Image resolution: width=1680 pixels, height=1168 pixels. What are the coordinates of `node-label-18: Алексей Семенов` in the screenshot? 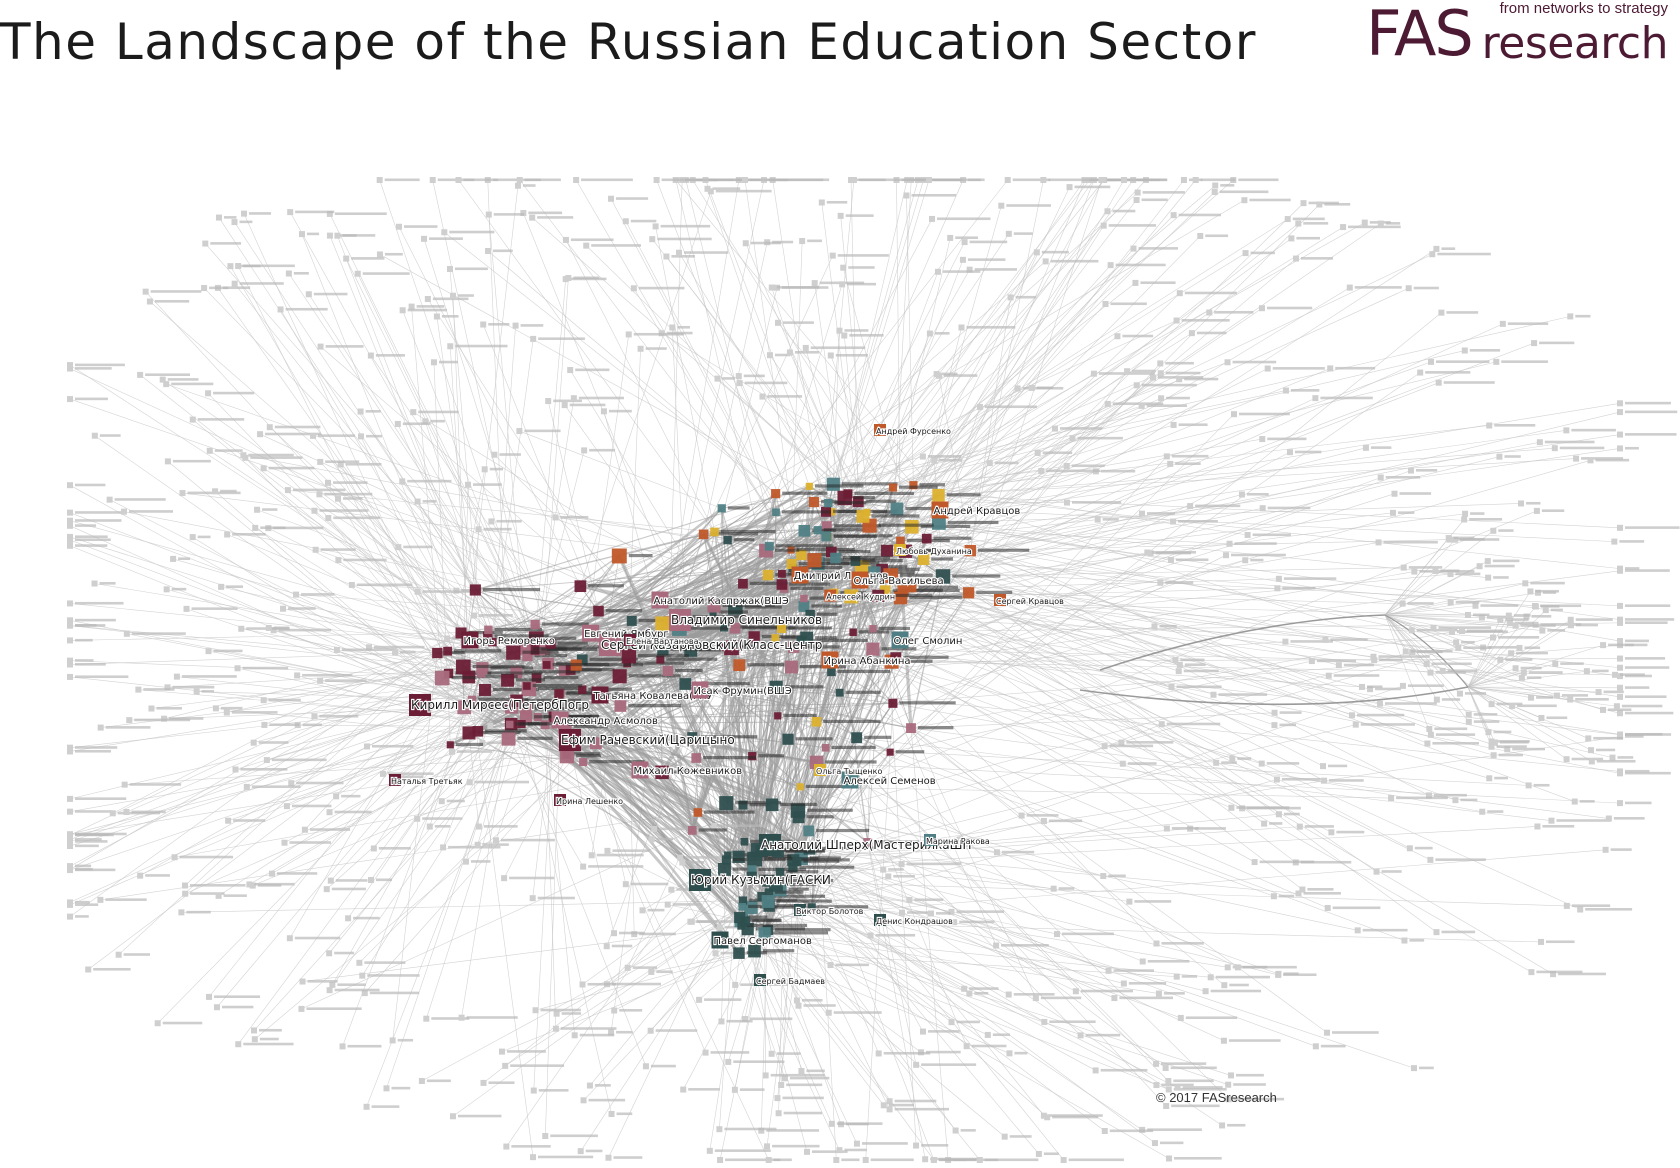 It's located at (890, 781).